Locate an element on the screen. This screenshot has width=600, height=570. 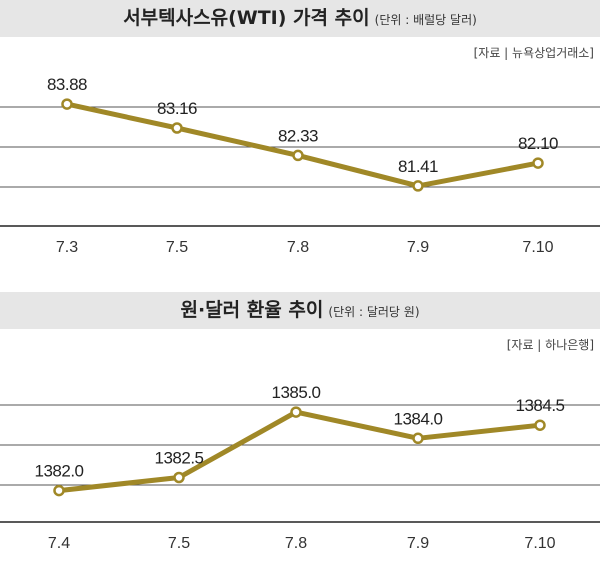
wti-chart-title: 서부텍사스유(WTI) 가격 추이 is located at coordinates (246, 18).